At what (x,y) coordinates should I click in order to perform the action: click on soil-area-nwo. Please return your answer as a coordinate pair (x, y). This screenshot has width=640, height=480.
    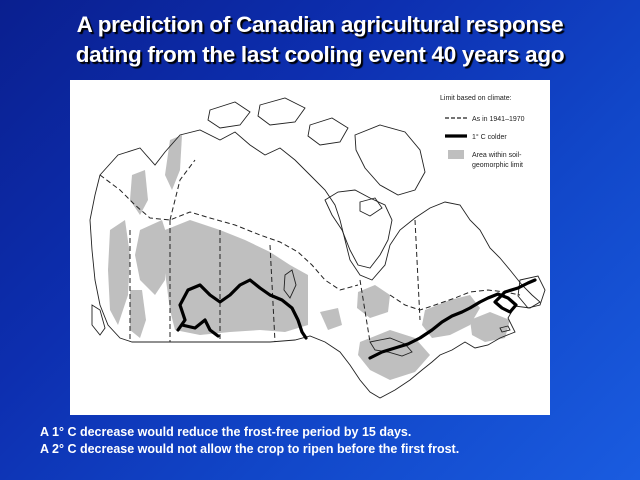
    Looking at the image, I should click on (331, 319).